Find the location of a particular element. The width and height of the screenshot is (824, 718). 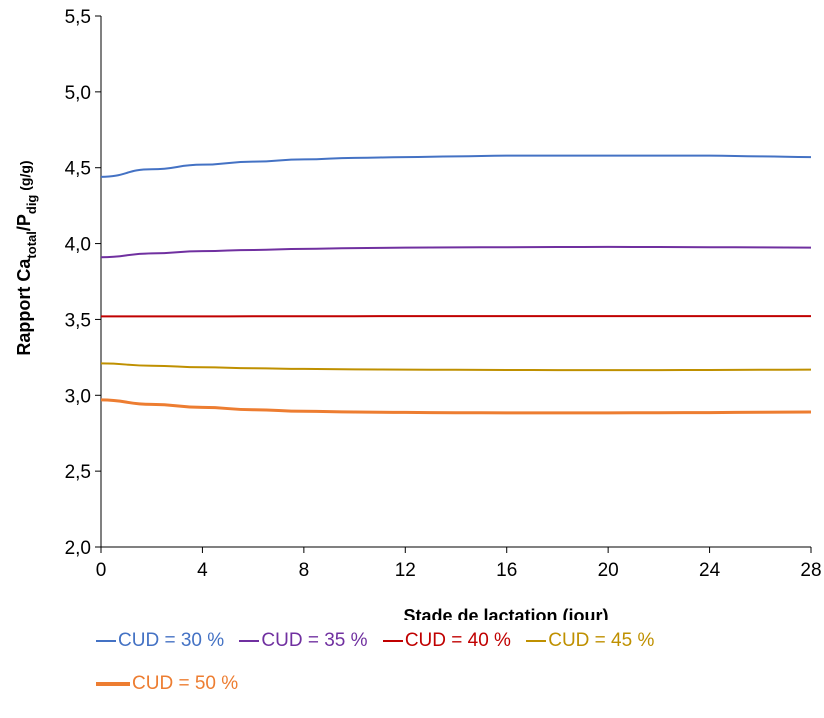

legend-item-cud-35: CUD = 35 % is located at coordinates (303, 641).